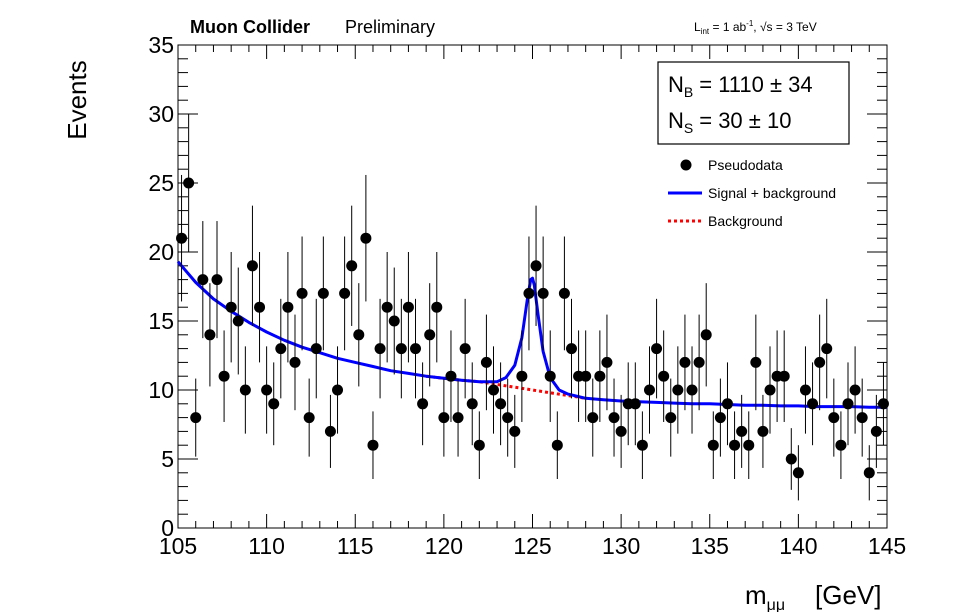 The image size is (960, 612). What do you see at coordinates (848, 595) in the screenshot?
I see `svg-text: [GeV]` at bounding box center [848, 595].